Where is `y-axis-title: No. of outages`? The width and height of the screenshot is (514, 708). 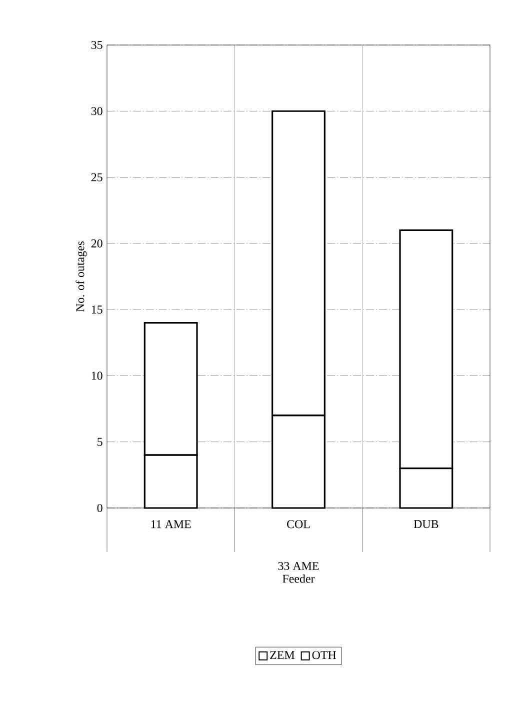
y-axis-title: No. of outages is located at coordinates (81, 276).